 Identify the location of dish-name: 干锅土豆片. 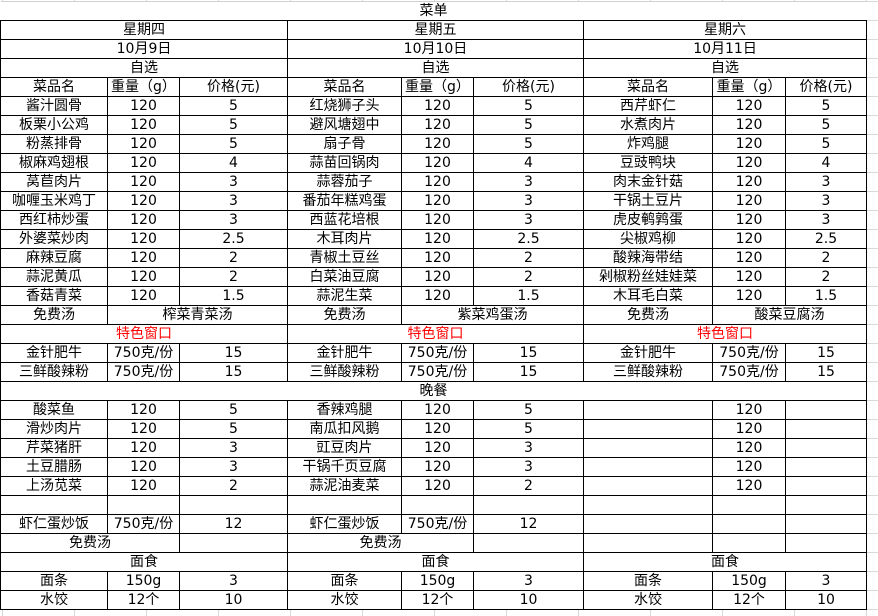
(648, 201).